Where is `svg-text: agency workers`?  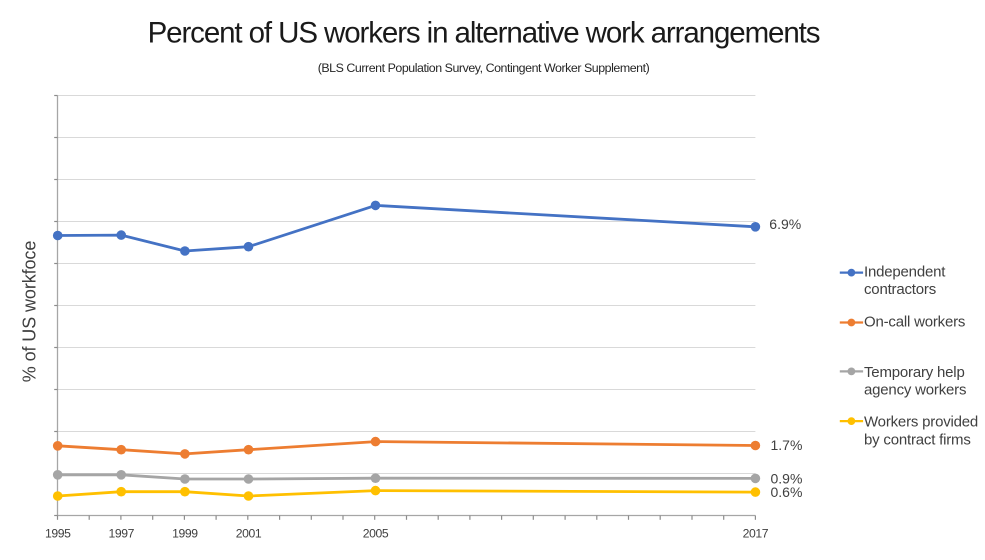
svg-text: agency workers is located at coordinates (915, 390).